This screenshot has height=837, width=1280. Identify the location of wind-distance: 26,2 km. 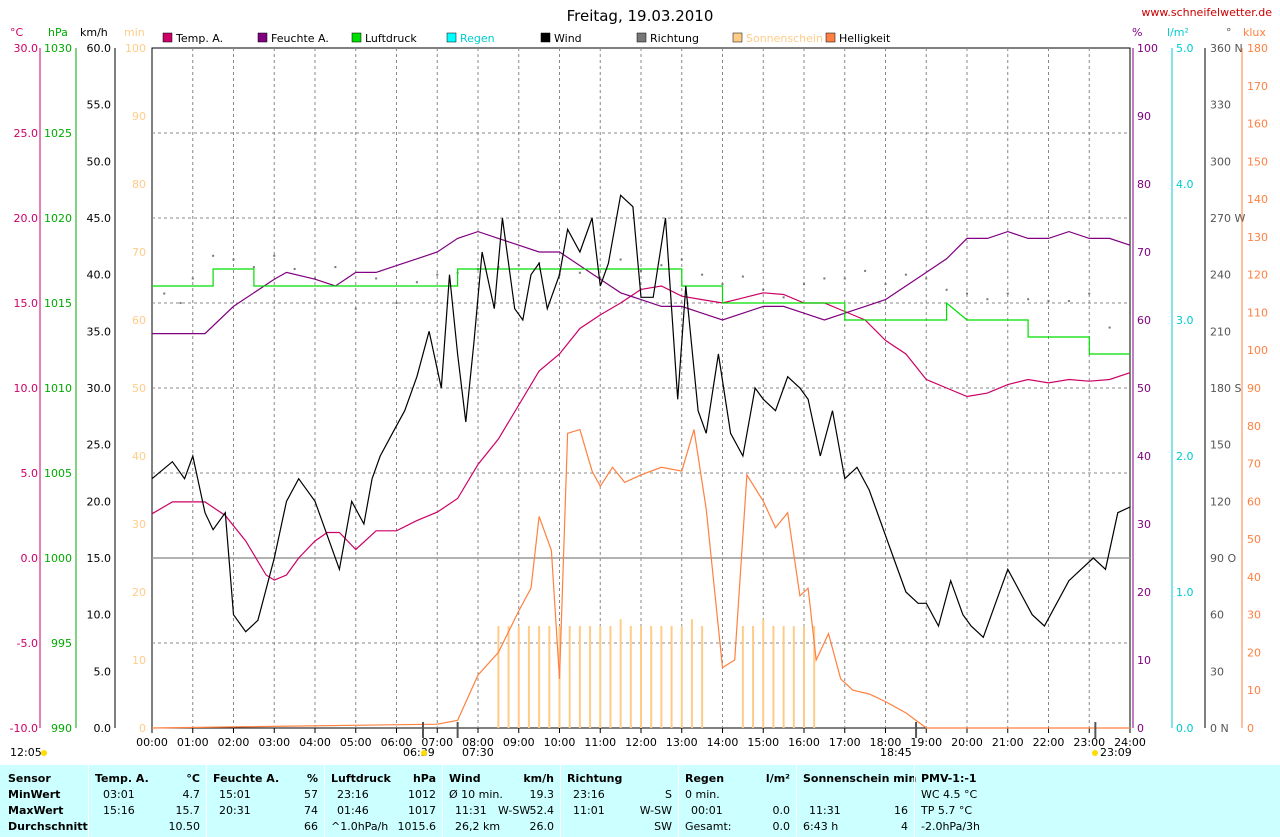
(478, 826).